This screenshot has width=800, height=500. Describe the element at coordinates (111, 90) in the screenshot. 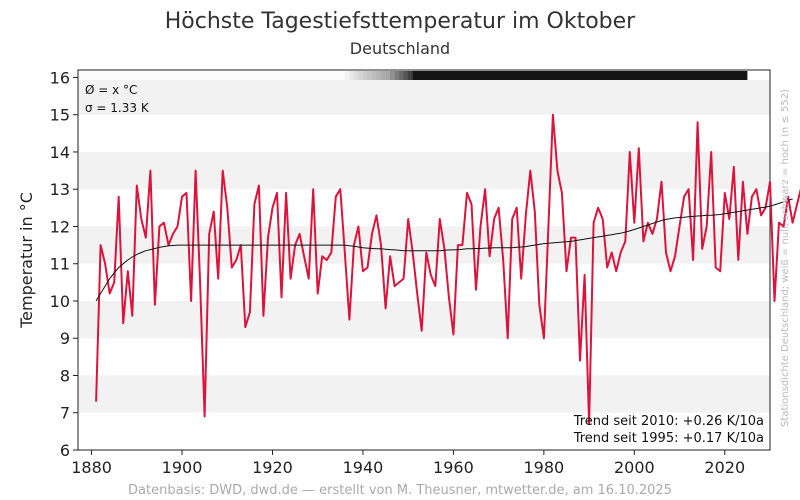

I see `mean-annotation: Ø = x °C` at that location.